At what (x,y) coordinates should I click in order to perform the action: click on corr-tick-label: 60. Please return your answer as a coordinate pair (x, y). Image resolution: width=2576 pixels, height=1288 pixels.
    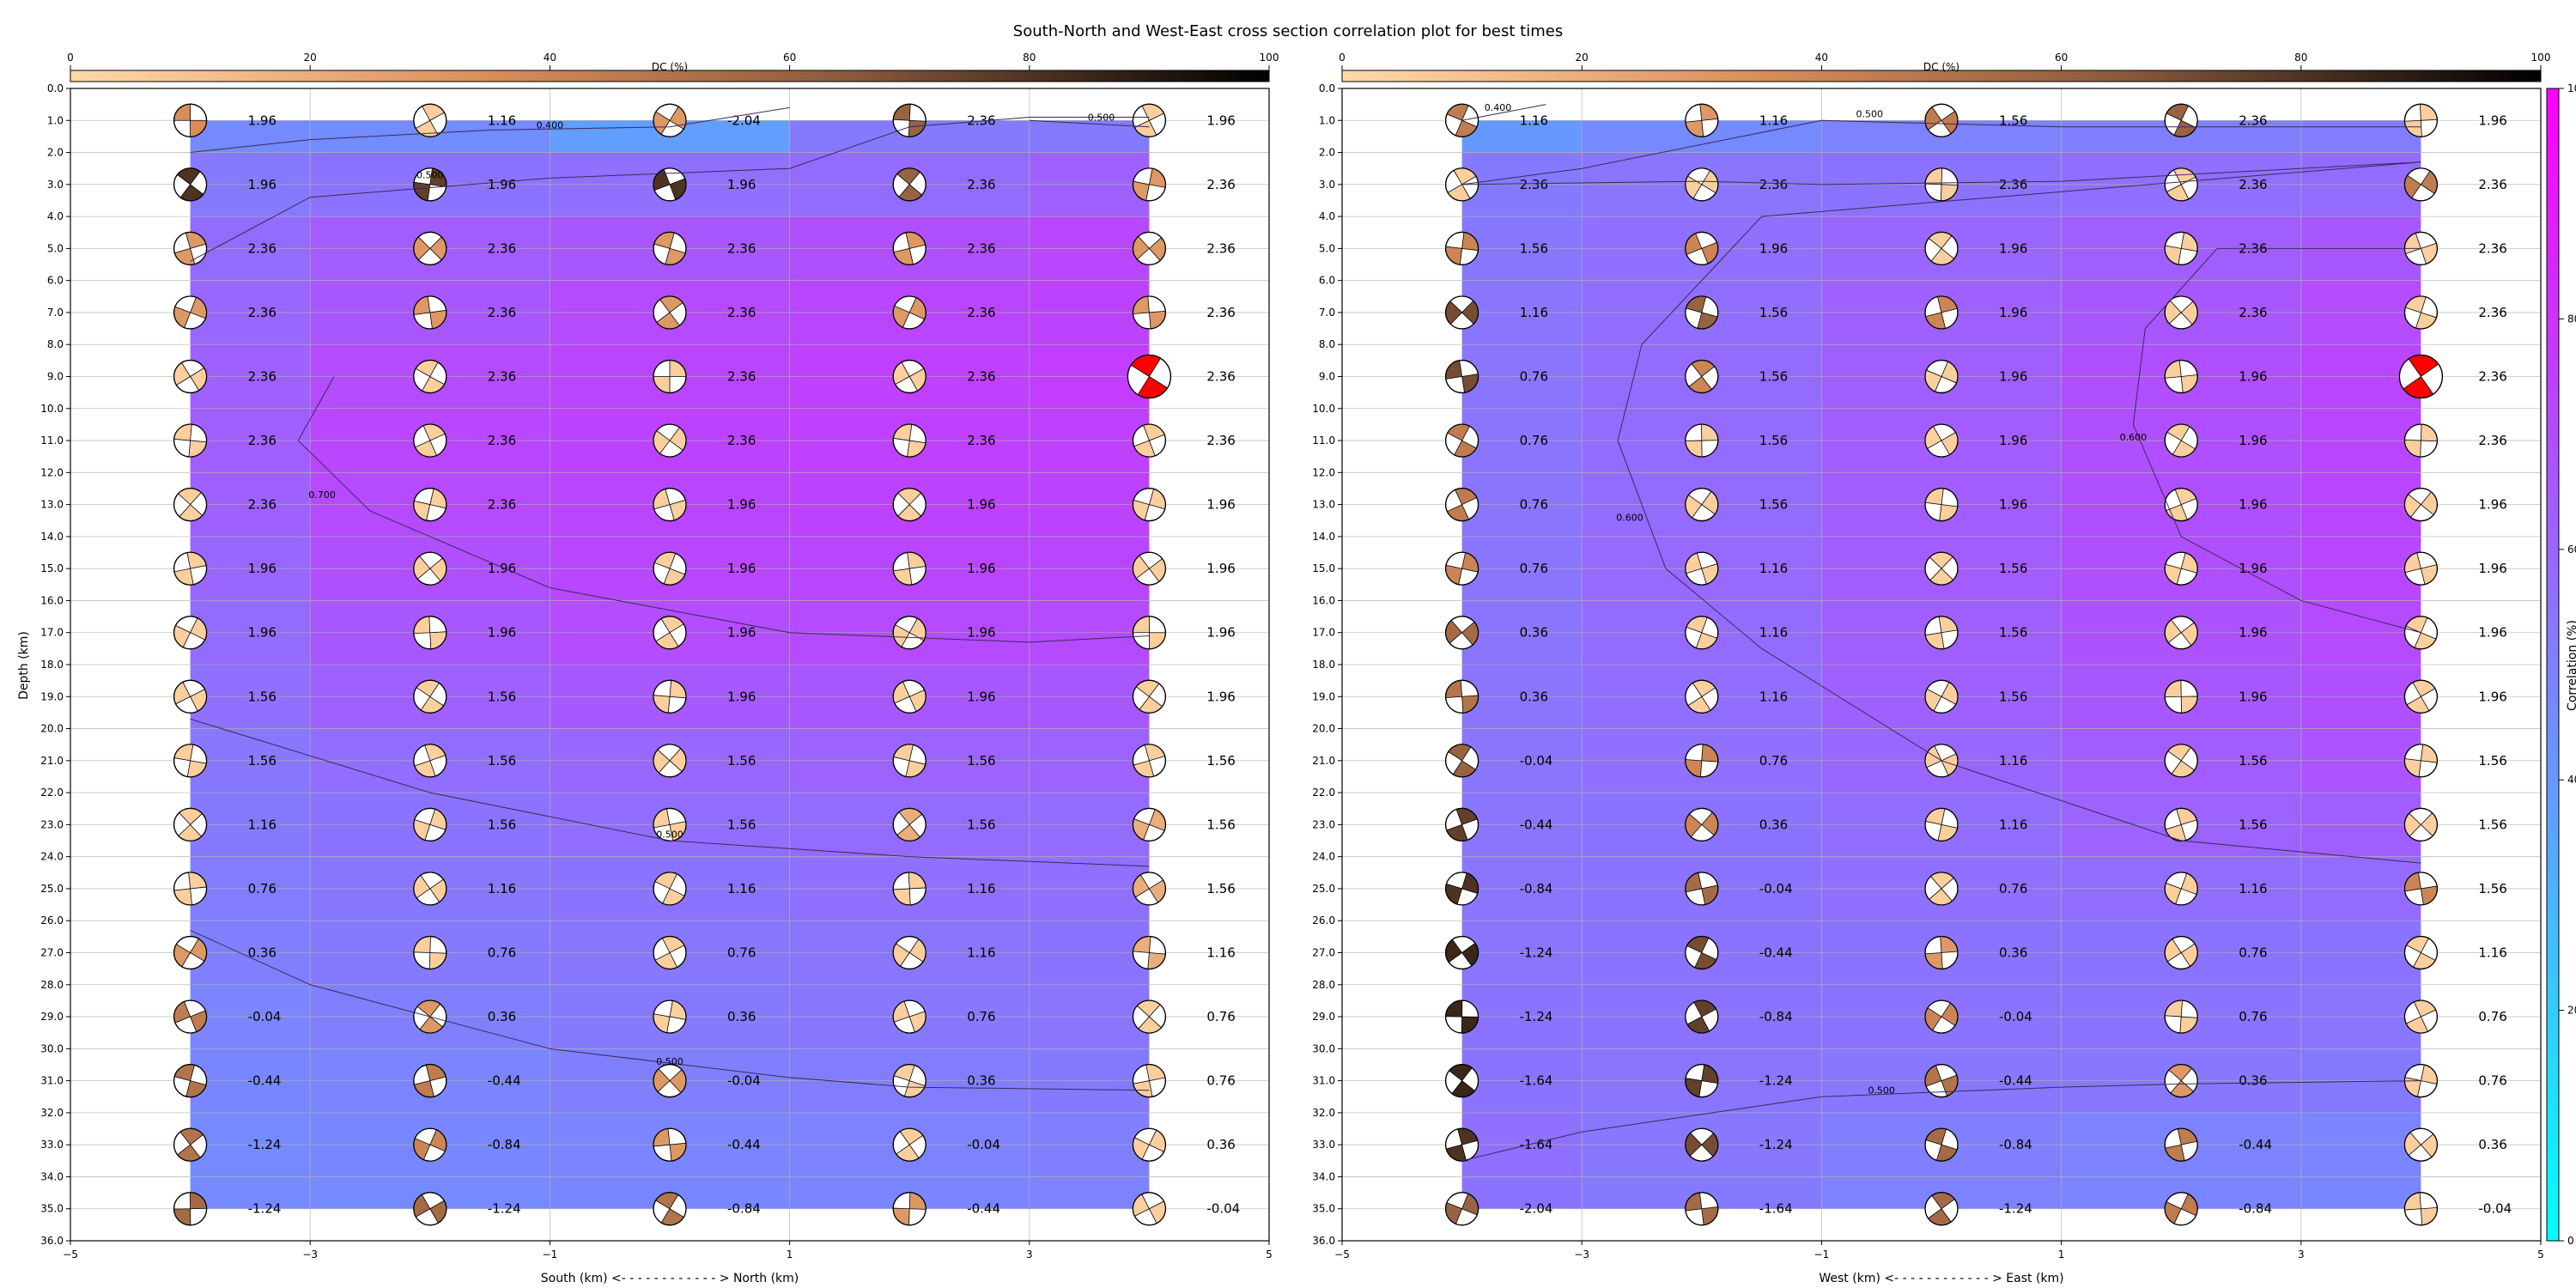
    Looking at the image, I should click on (2572, 550).